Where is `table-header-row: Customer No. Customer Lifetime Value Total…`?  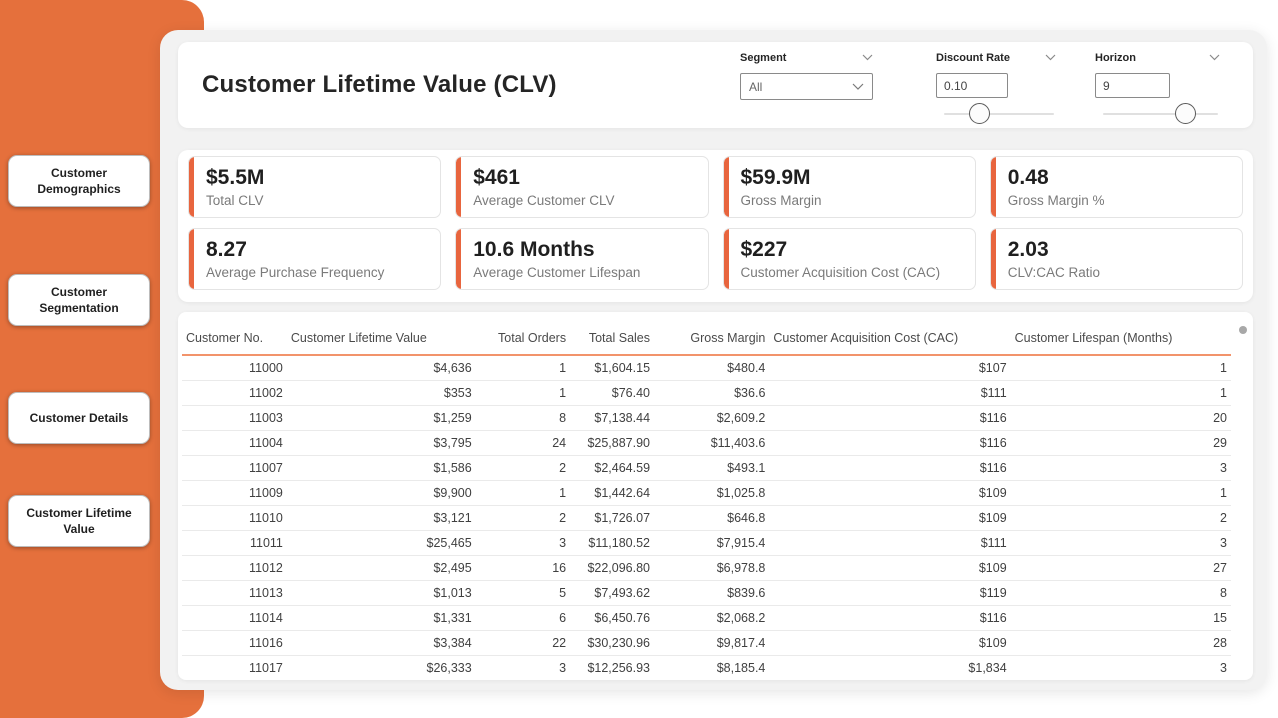
table-header-row: Customer No. Customer Lifetime Value Total… is located at coordinates (706, 338).